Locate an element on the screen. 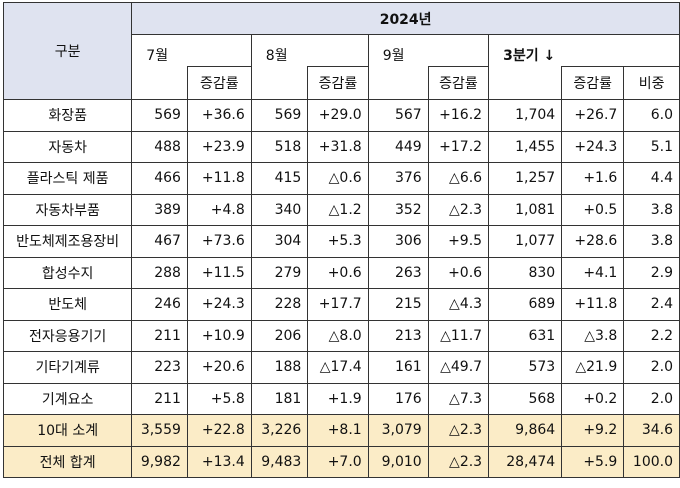 The image size is (680, 488). month-8-header: 8월 is located at coordinates (279, 67).